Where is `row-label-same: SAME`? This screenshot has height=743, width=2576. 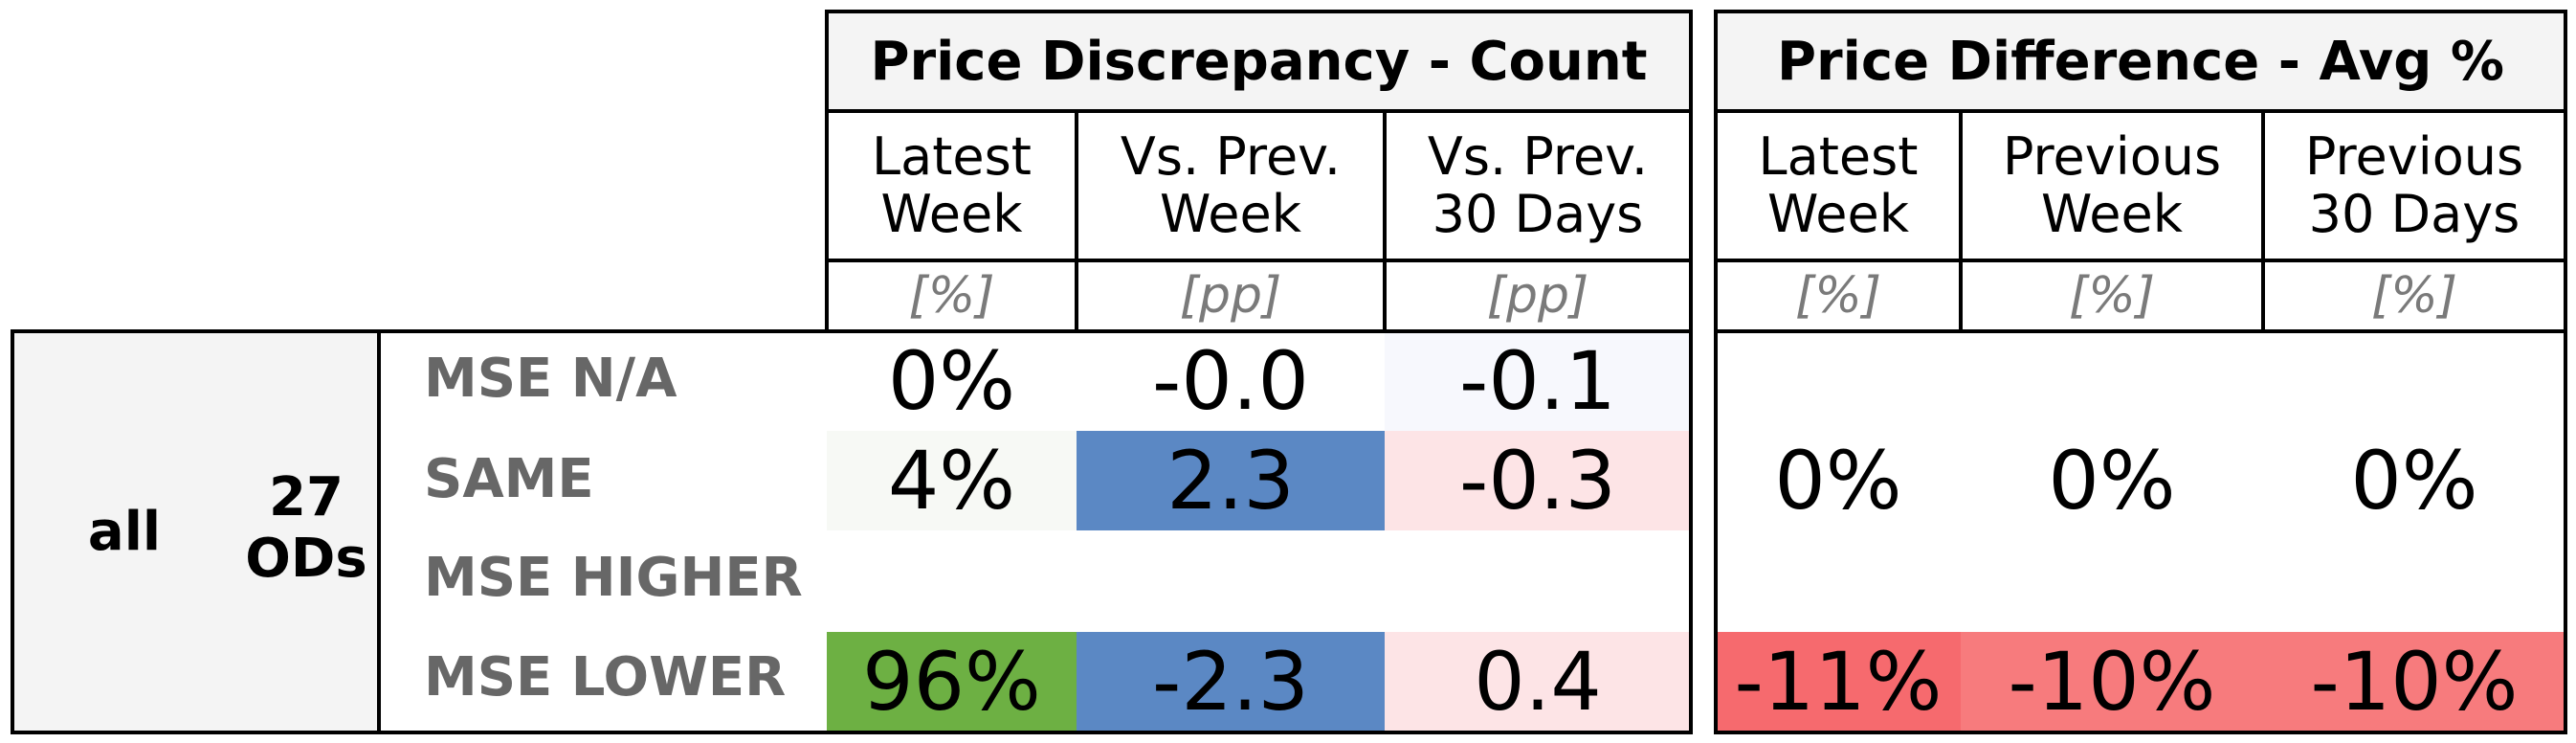 row-label-same: SAME is located at coordinates (509, 478).